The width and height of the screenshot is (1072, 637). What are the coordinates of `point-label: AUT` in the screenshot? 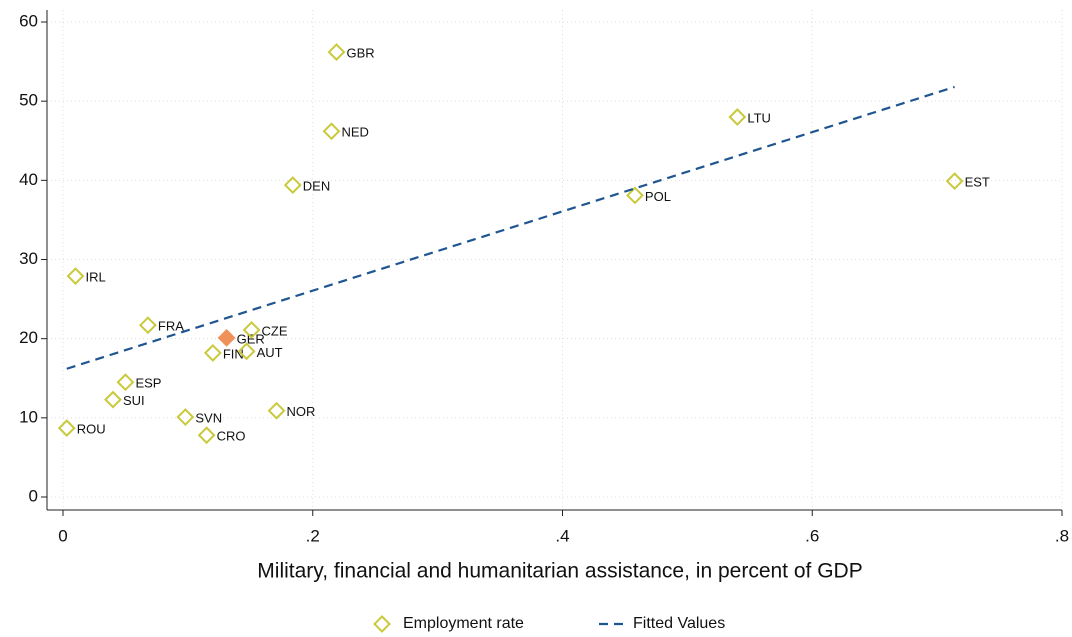 It's located at (270, 352).